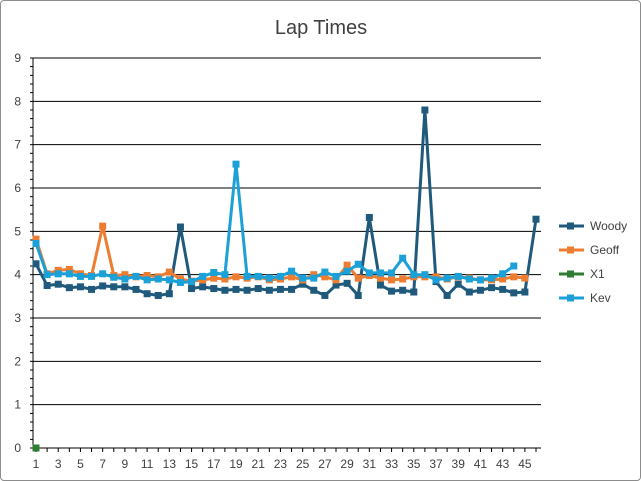  Describe the element at coordinates (481, 464) in the screenshot. I see `x-tick-label: 41` at that location.